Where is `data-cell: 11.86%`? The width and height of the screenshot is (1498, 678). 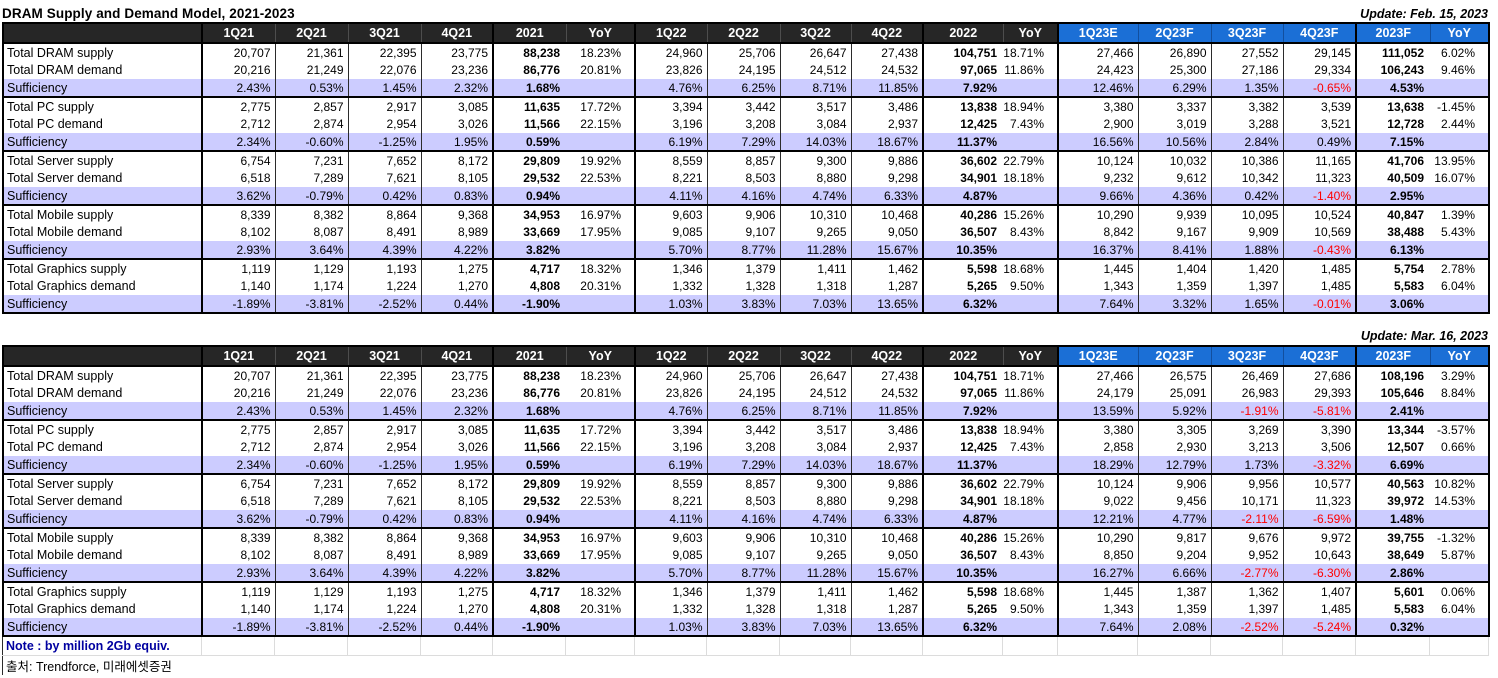
data-cell: 11.86% is located at coordinates (1024, 393).